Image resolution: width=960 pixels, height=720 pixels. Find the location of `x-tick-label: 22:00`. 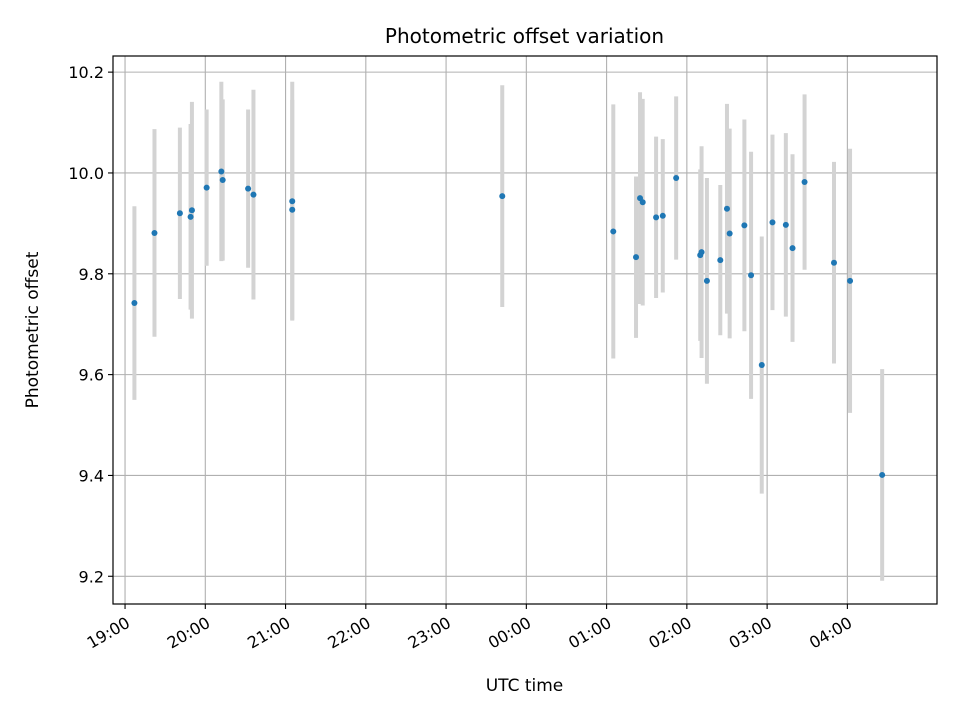

x-tick-label: 22:00 is located at coordinates (348, 633).